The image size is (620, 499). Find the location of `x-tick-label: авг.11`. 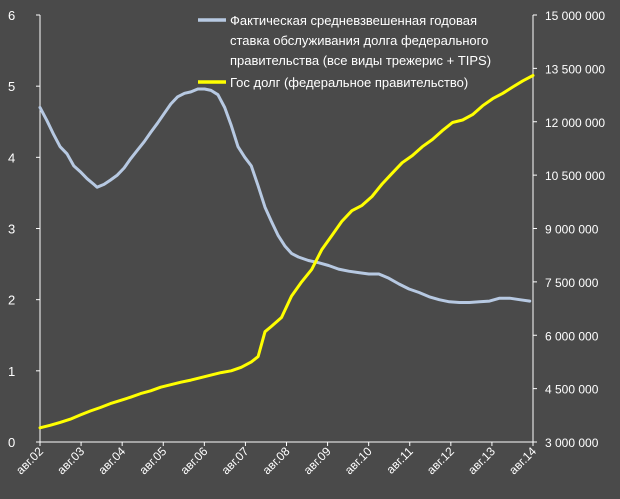

x-tick-label: авг.11 is located at coordinates (400, 460).